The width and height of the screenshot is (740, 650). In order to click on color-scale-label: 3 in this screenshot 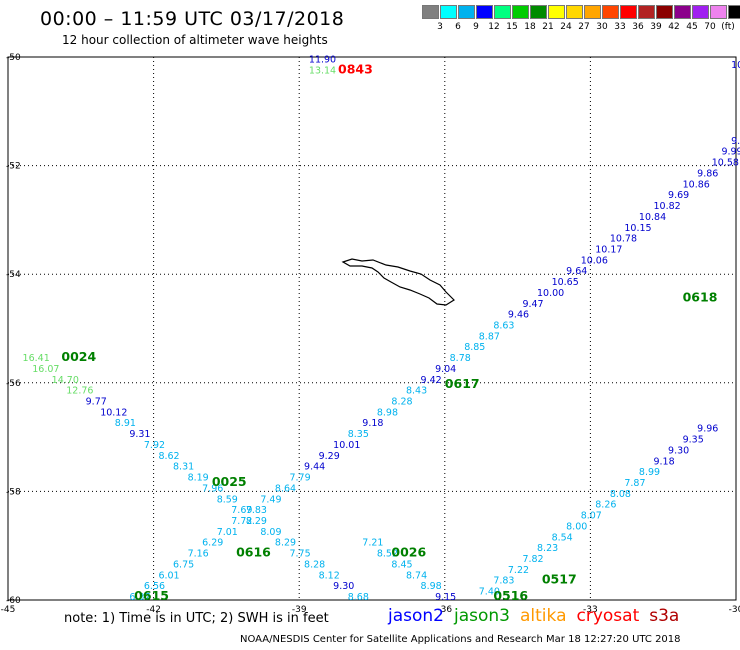, I will do `click(440, 27)`.